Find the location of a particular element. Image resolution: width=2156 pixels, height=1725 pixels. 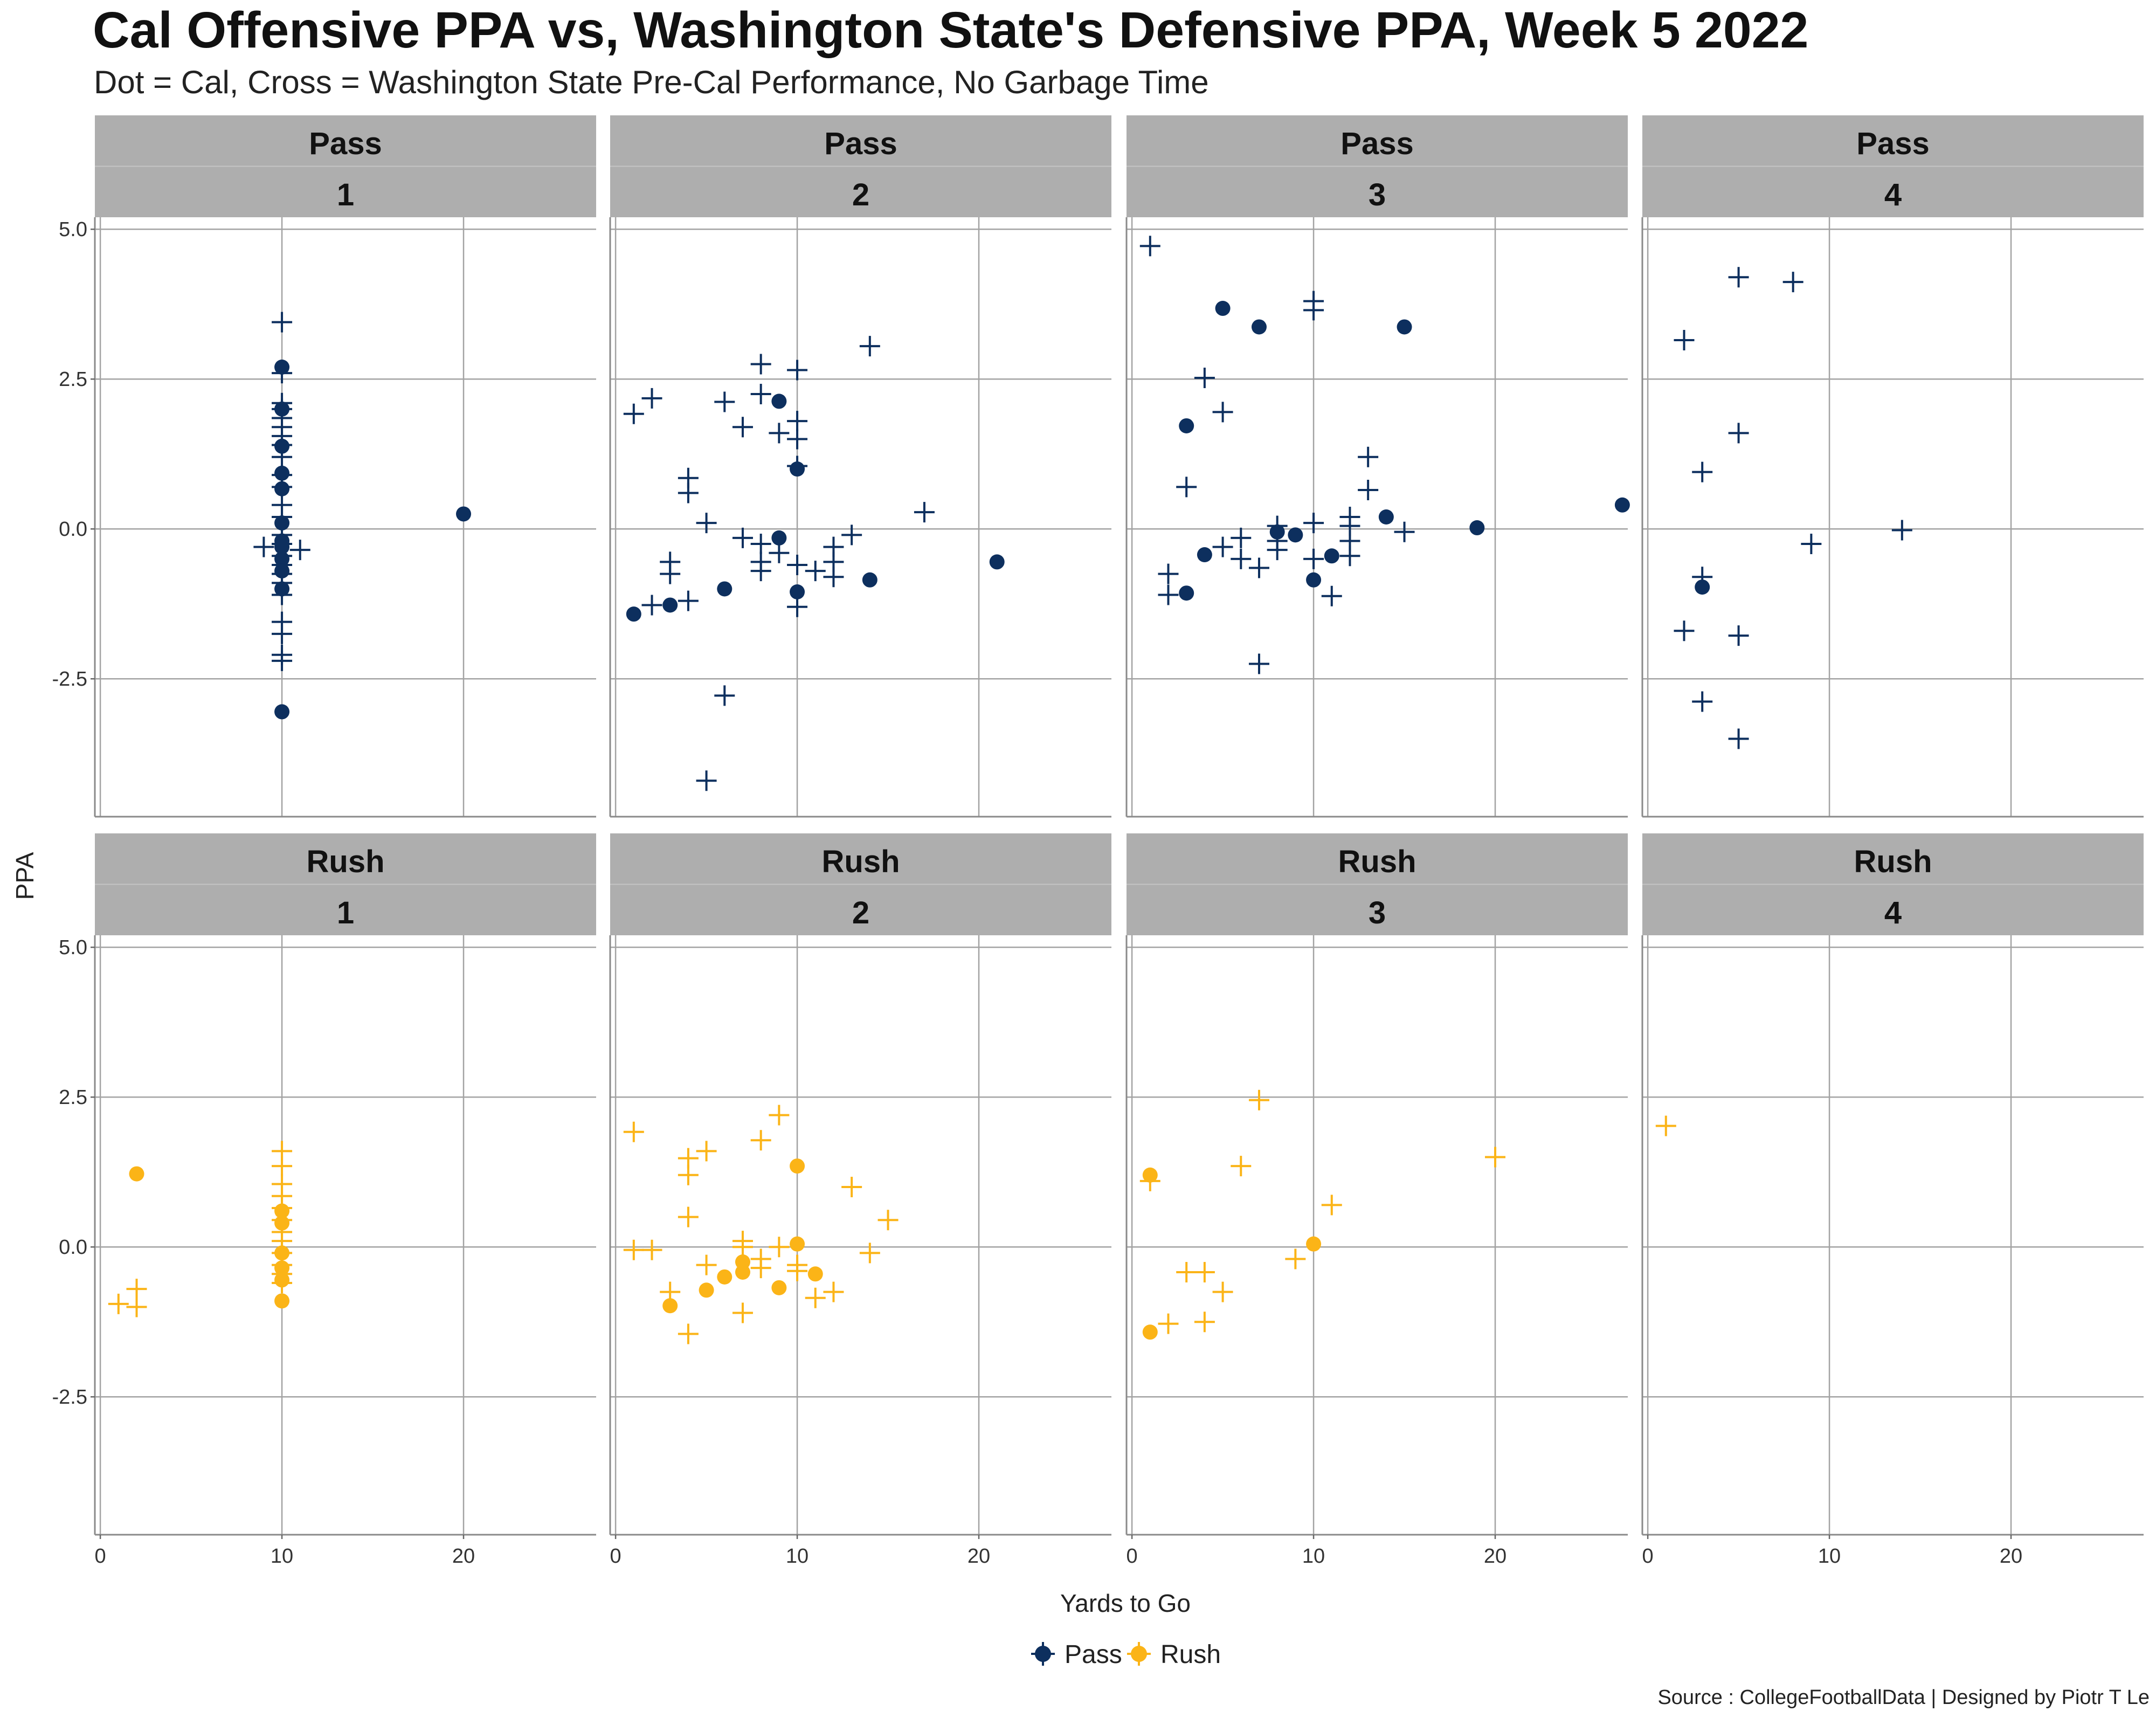

panel-pass-2: Pass 2 is located at coordinates (860, 466).